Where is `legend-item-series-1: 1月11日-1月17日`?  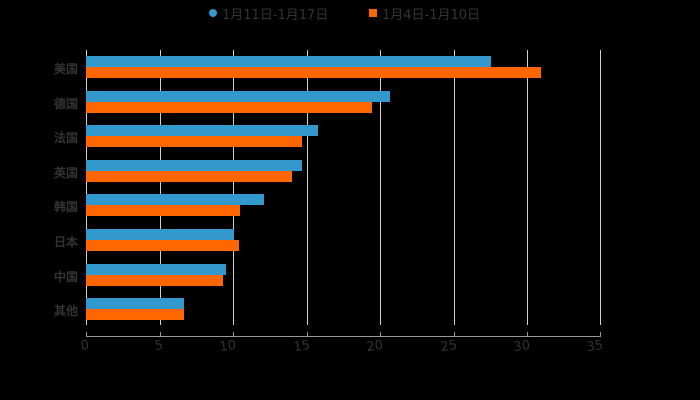 legend-item-series-1: 1月11日-1月17日 is located at coordinates (269, 13).